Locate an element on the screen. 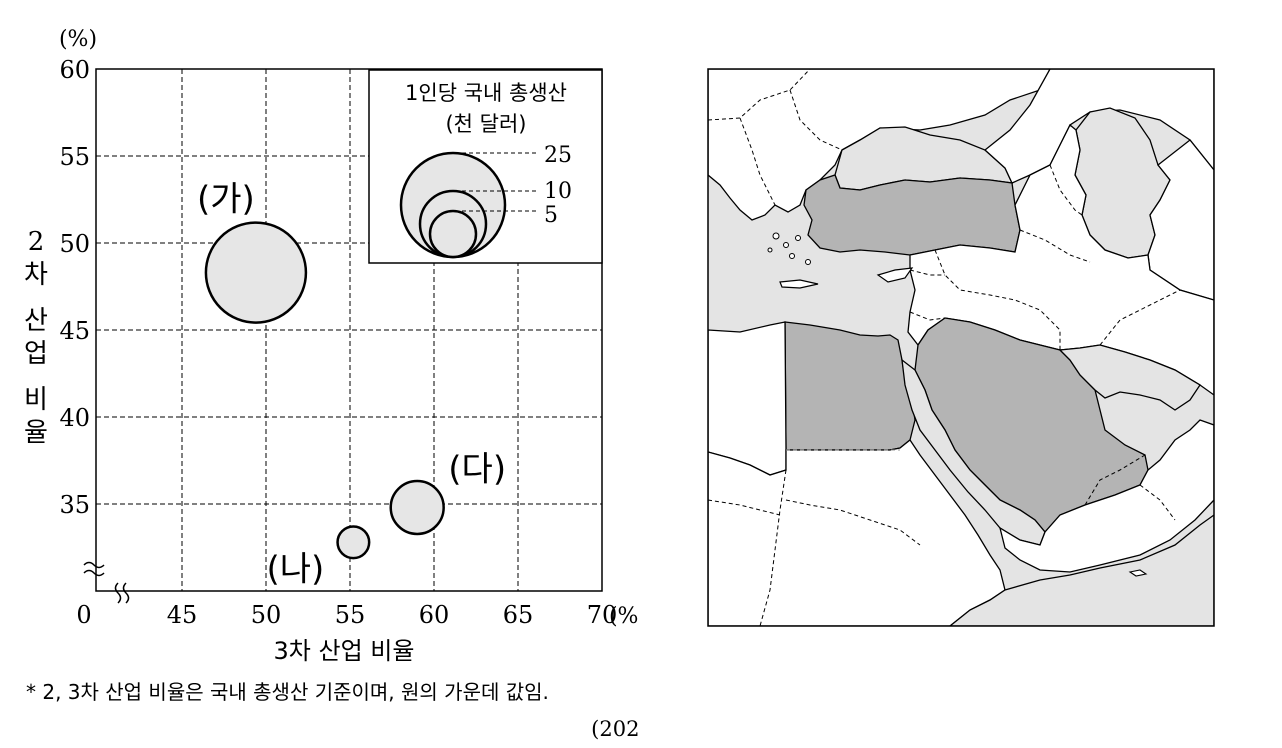 Image resolution: width=1282 pixels, height=748 pixels. bubble-label: (가) is located at coordinates (226, 200).